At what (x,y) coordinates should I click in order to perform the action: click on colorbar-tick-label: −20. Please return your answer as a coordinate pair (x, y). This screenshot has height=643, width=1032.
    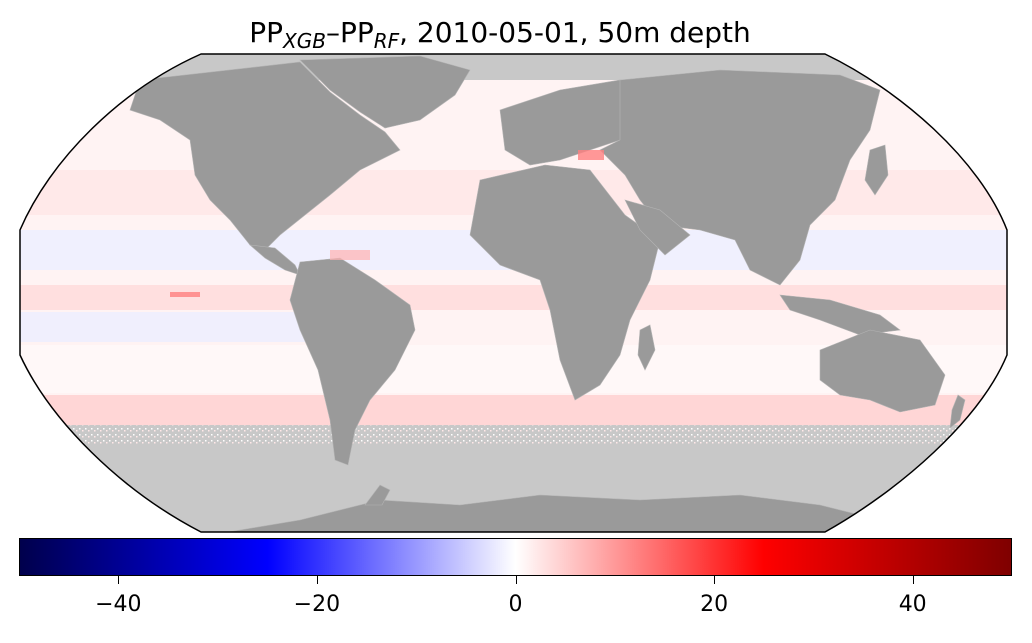
    Looking at the image, I should click on (317, 604).